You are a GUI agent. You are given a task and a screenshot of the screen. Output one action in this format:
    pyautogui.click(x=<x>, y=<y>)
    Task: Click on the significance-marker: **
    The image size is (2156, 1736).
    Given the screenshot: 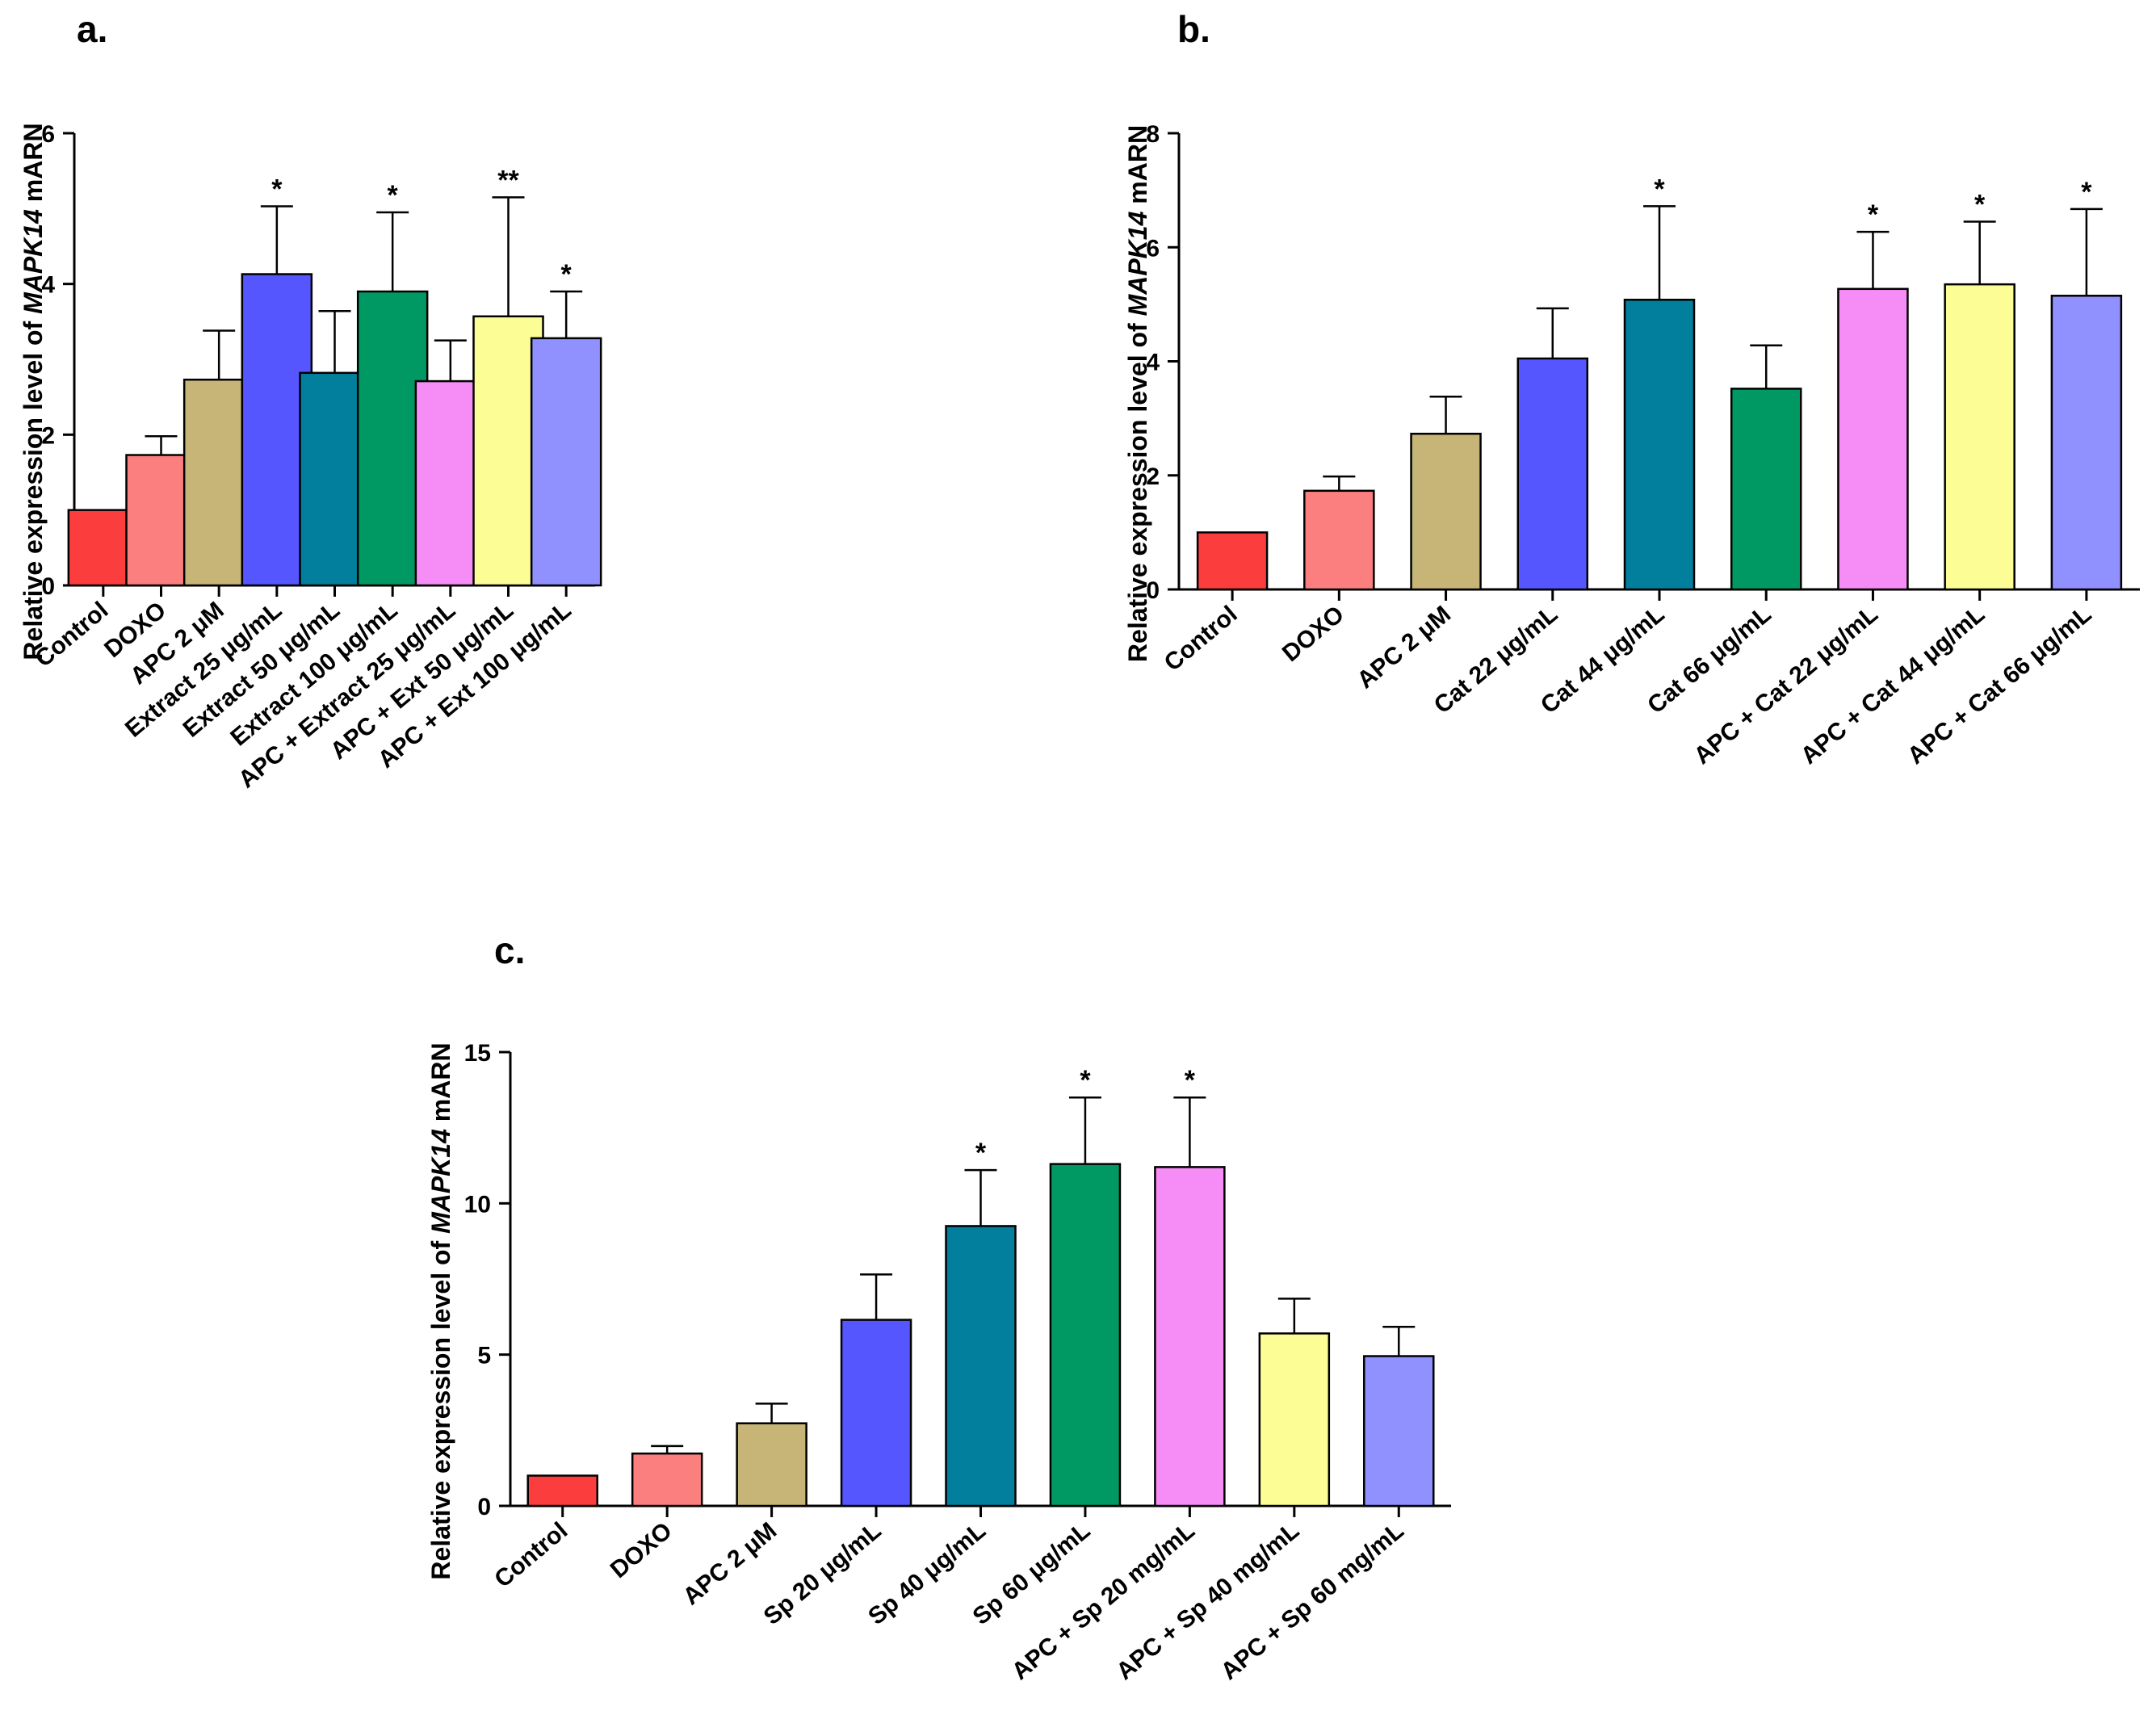 What is the action you would take?
    pyautogui.click(x=508, y=180)
    